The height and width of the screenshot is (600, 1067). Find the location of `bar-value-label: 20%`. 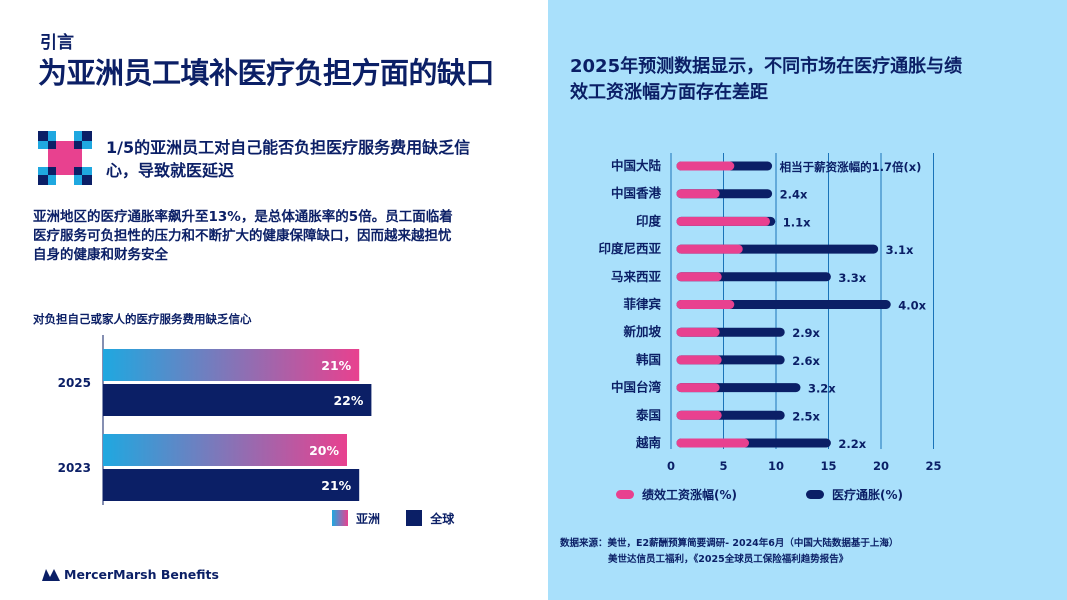

bar-value-label: 20% is located at coordinates (324, 450).